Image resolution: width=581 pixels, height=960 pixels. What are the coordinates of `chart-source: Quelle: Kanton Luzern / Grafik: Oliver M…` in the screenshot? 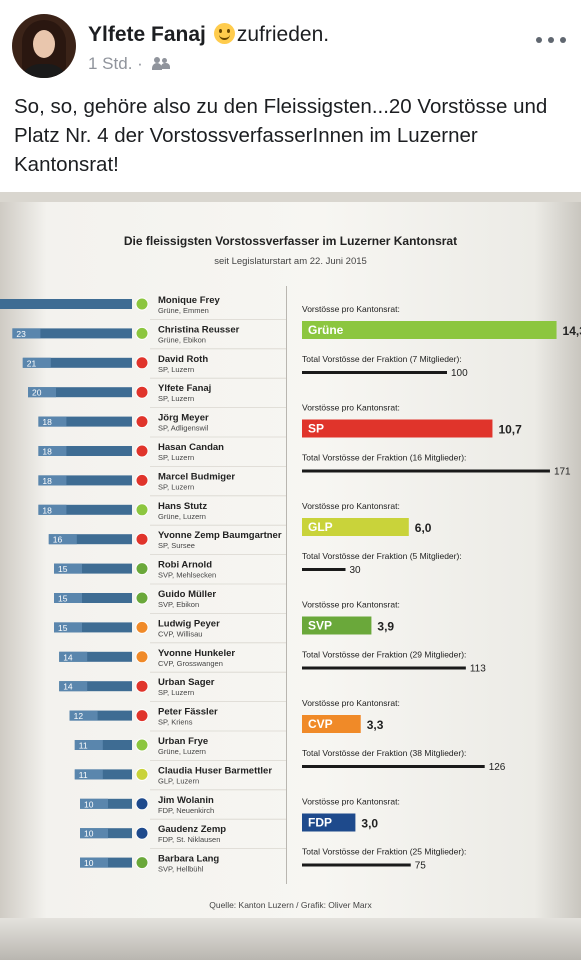 It's located at (290, 905).